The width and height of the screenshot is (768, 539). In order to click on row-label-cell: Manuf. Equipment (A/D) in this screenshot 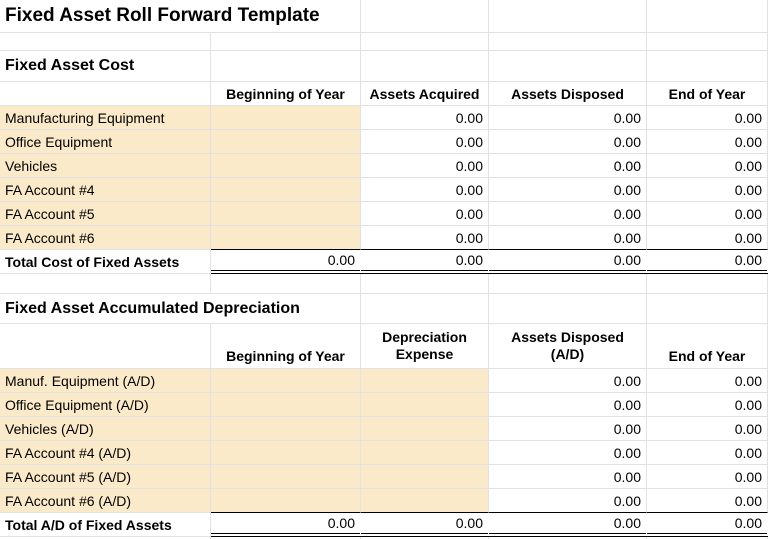, I will do `click(105, 381)`.